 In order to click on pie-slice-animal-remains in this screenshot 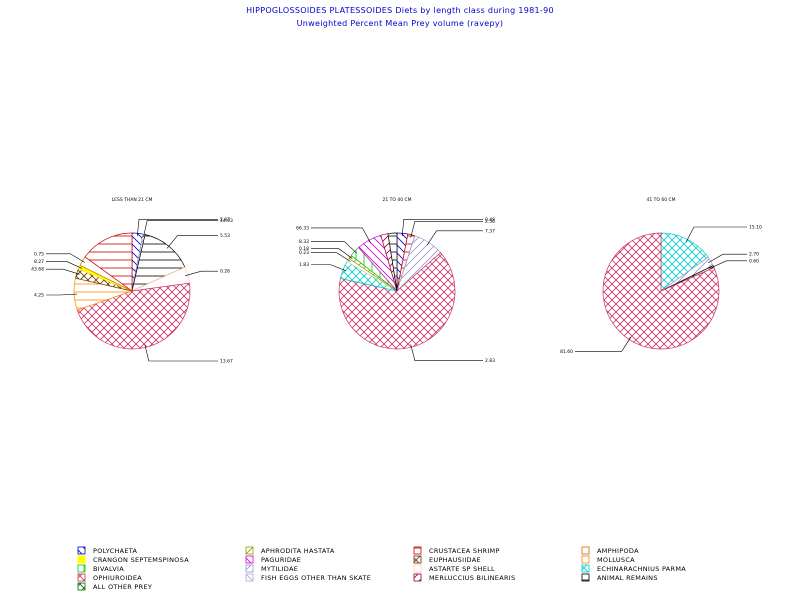, I will do `click(392, 262)`.